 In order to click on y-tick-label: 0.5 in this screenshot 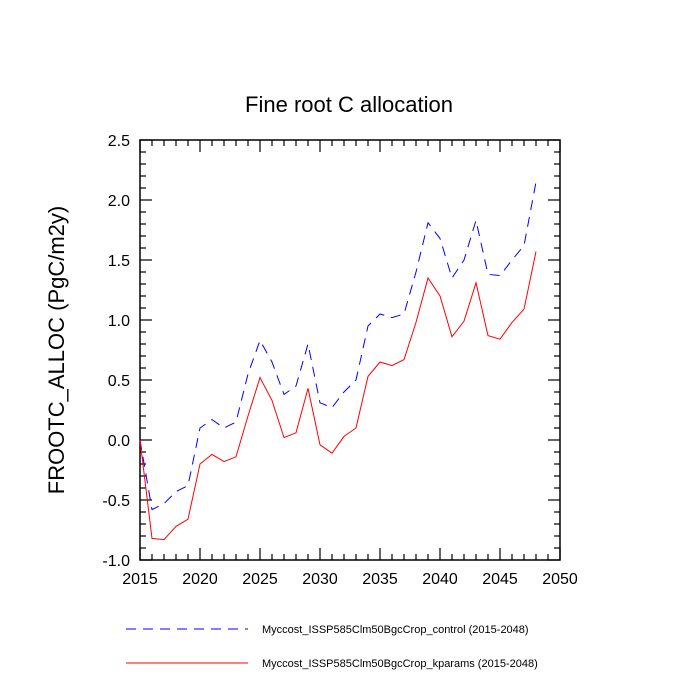, I will do `click(119, 381)`.